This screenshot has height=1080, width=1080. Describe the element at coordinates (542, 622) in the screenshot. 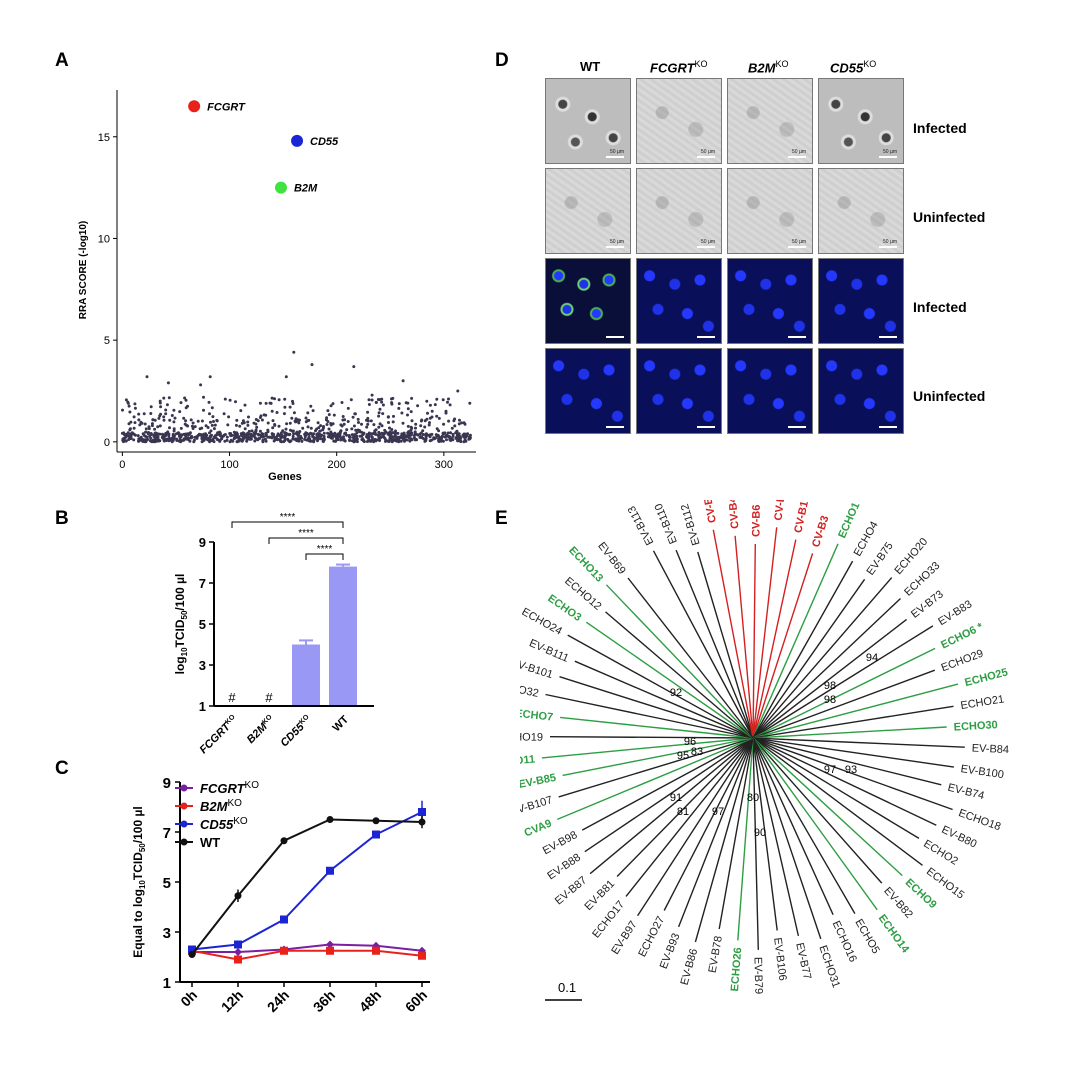

I see `tip-label: ECHO24` at that location.